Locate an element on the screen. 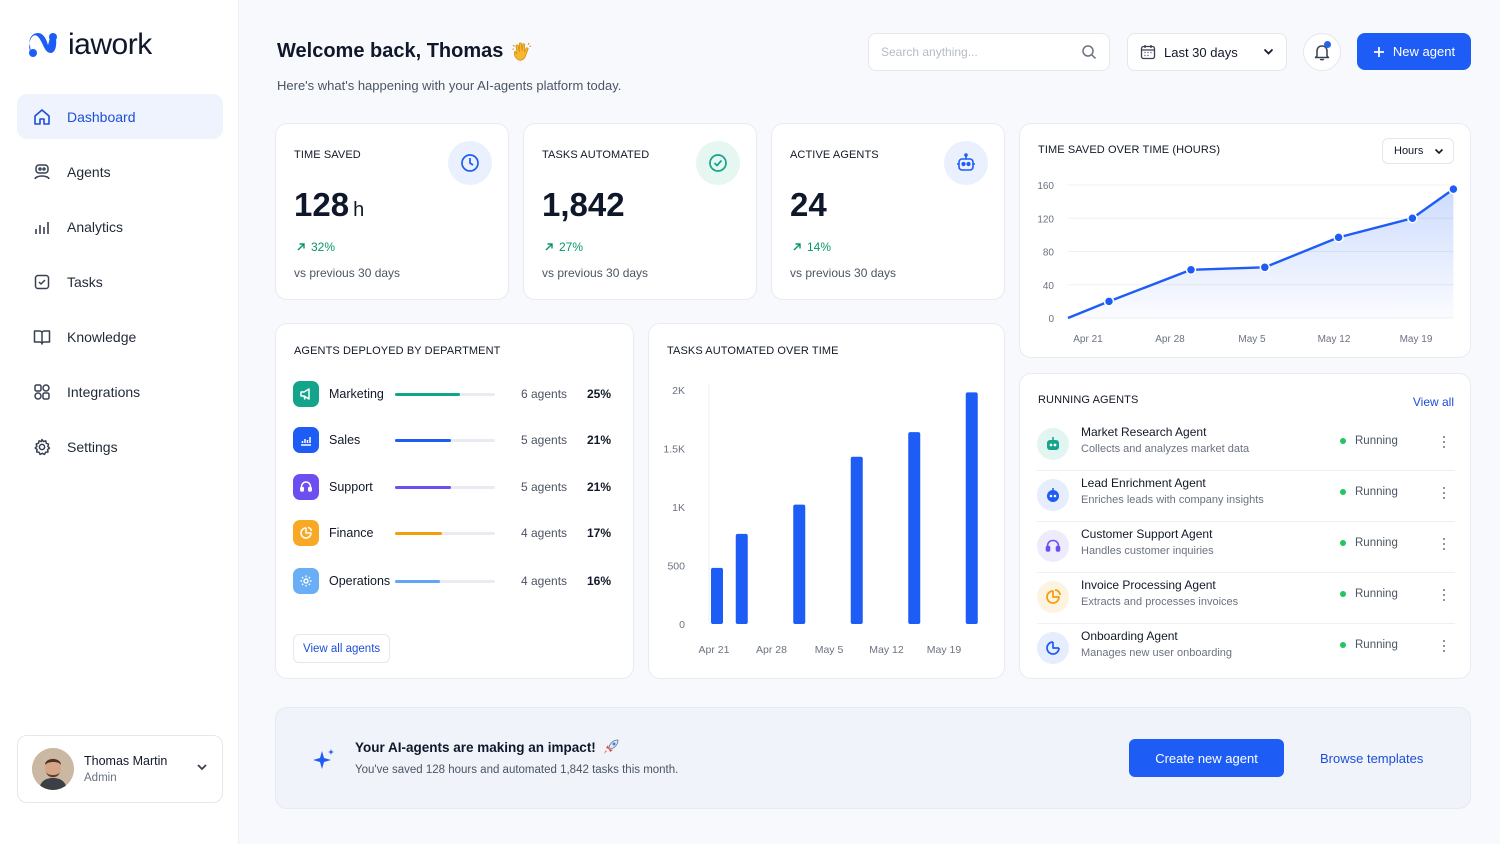  user-role: Admin is located at coordinates (100, 778).